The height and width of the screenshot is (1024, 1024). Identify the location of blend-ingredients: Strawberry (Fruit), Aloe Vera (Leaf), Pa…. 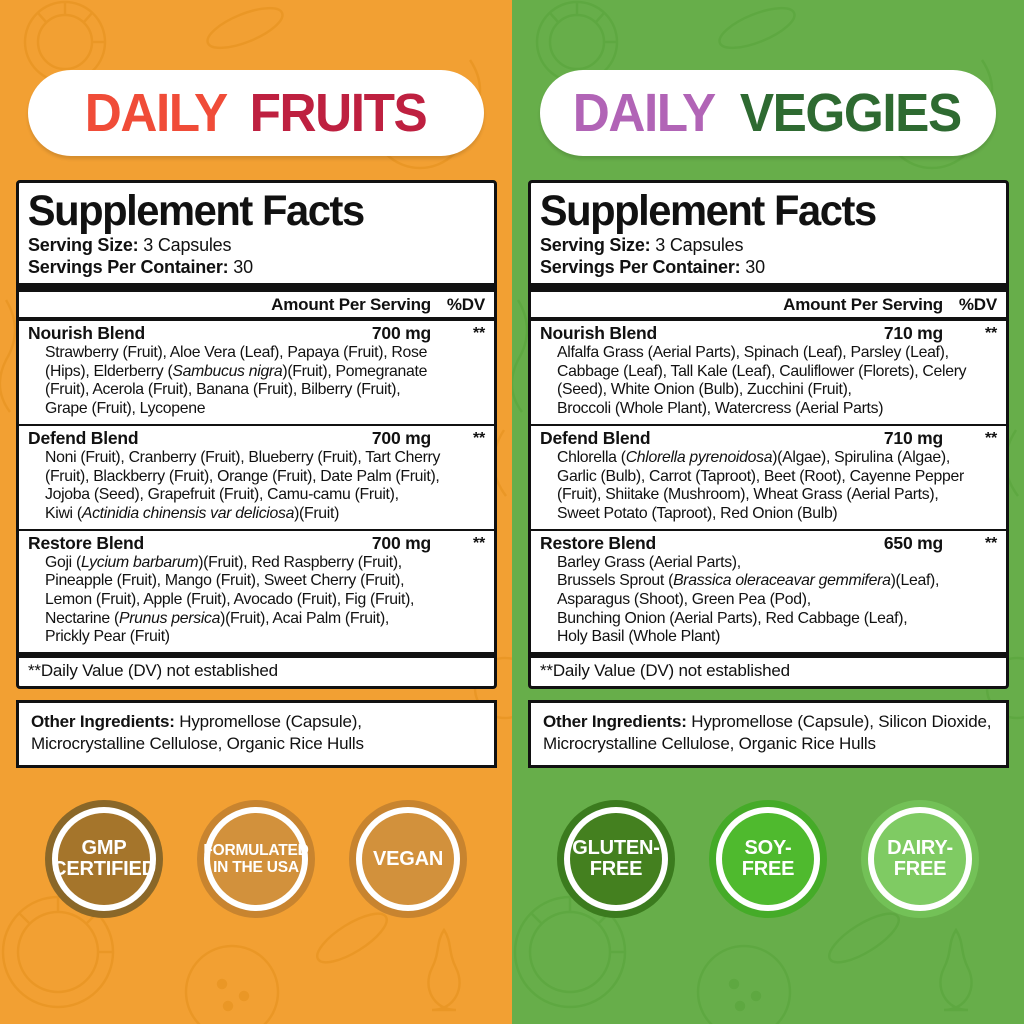
(256, 381).